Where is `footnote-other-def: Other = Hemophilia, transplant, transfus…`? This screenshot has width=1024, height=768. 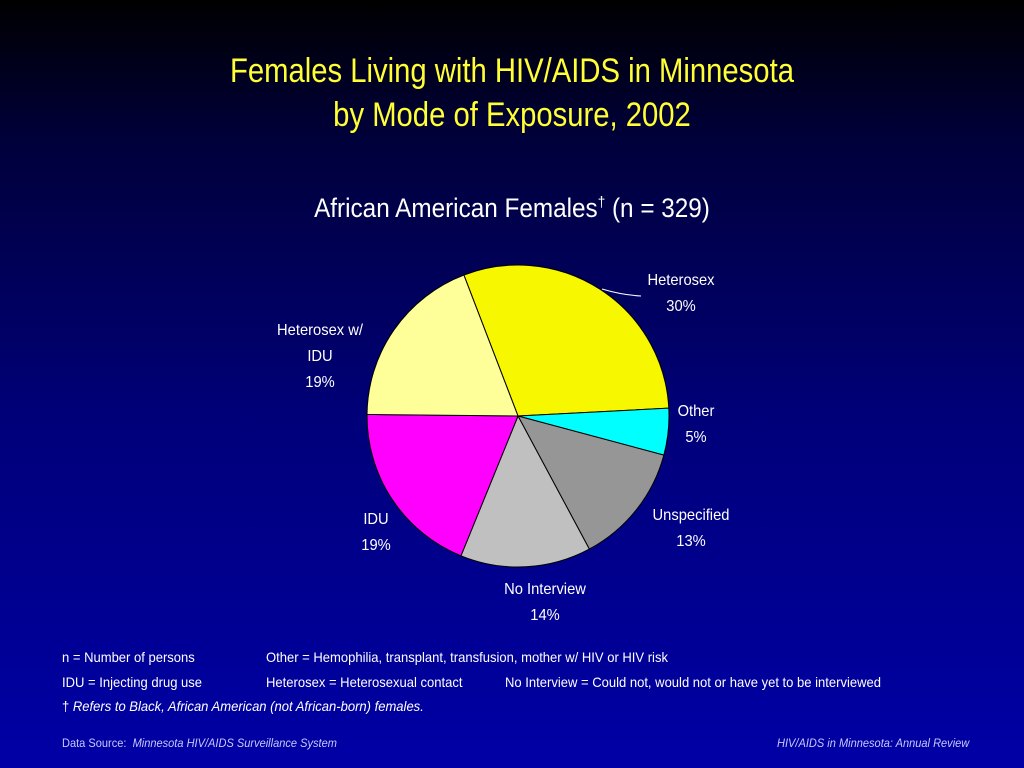
footnote-other-def: Other = Hemophilia, transplant, transfus… is located at coordinates (467, 657).